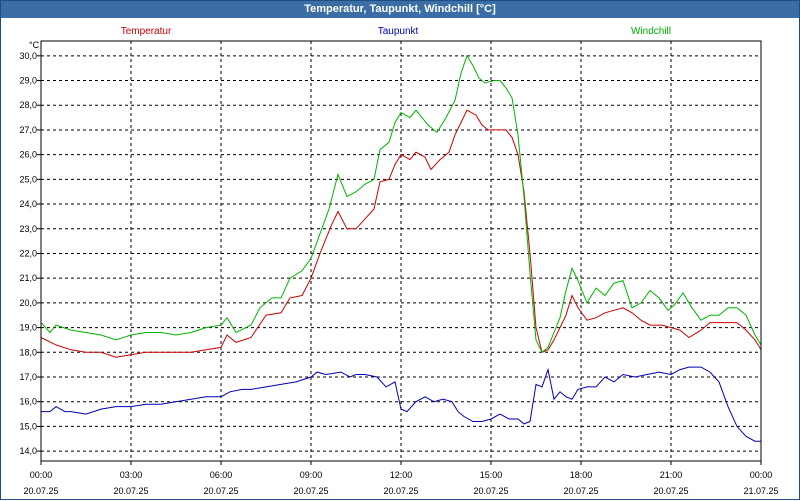 This screenshot has height=501, width=800. Describe the element at coordinates (760, 491) in the screenshot. I see `x-tick-date: 21.07.25` at that location.